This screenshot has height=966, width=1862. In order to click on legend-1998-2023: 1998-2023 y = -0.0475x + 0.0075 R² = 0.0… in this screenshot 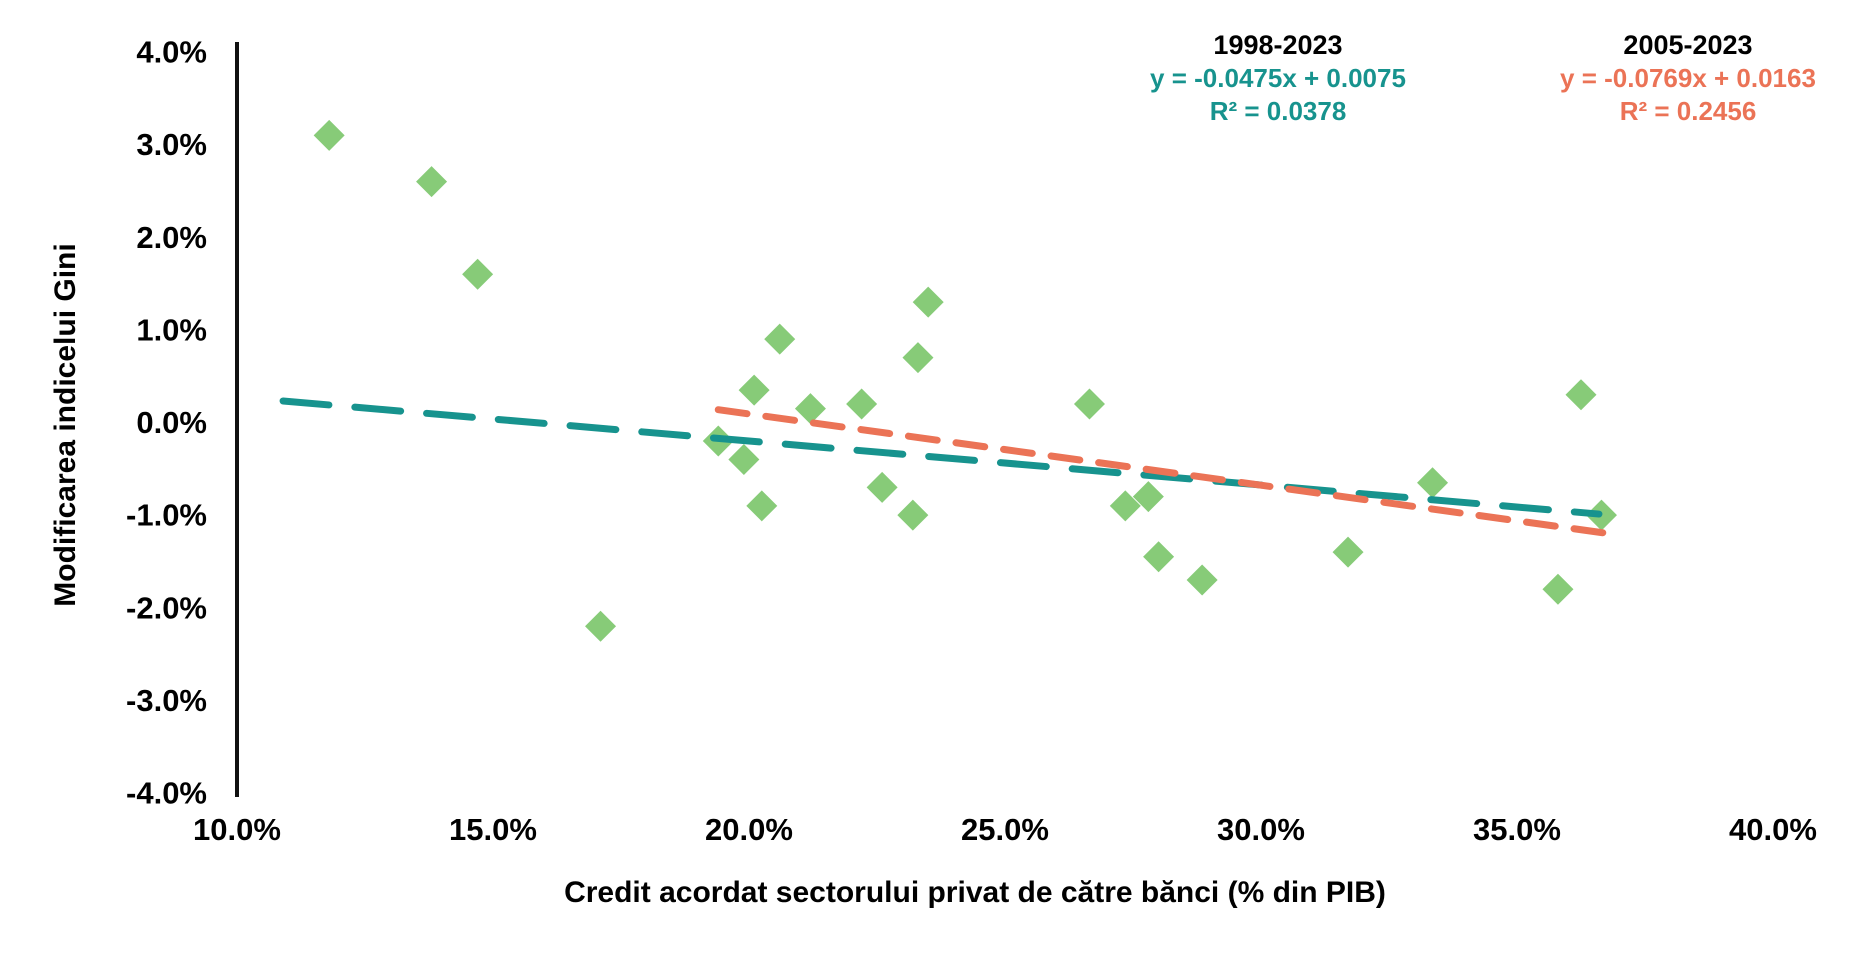, I will do `click(1278, 78)`.